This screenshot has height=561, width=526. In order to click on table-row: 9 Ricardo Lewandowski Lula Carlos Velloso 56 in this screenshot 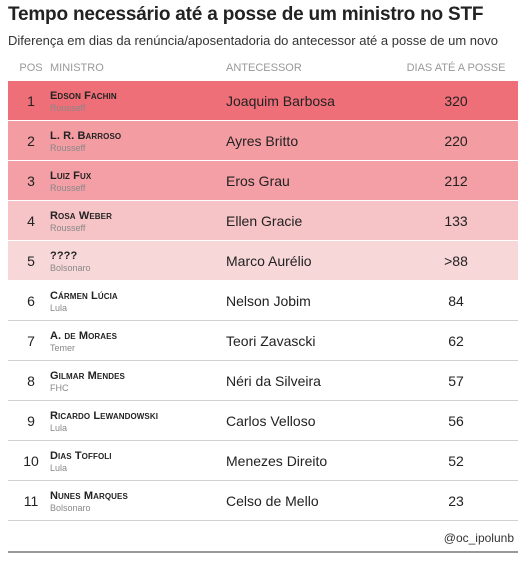, I will do `click(263, 421)`.